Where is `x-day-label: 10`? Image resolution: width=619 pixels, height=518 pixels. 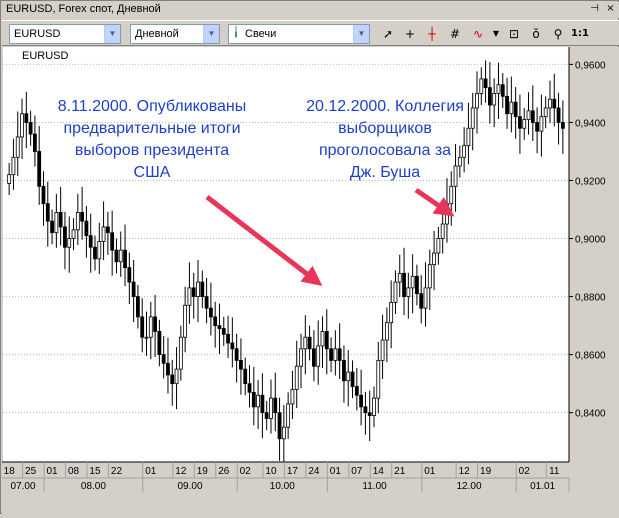
x-day-label: 10 is located at coordinates (271, 471).